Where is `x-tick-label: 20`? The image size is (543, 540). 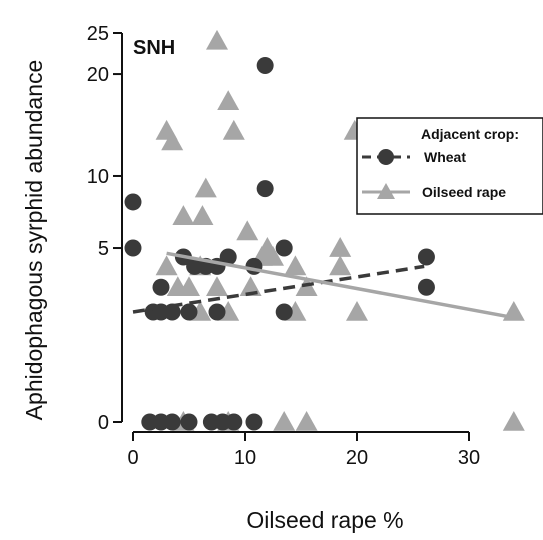 x-tick-label: 20 is located at coordinates (357, 458).